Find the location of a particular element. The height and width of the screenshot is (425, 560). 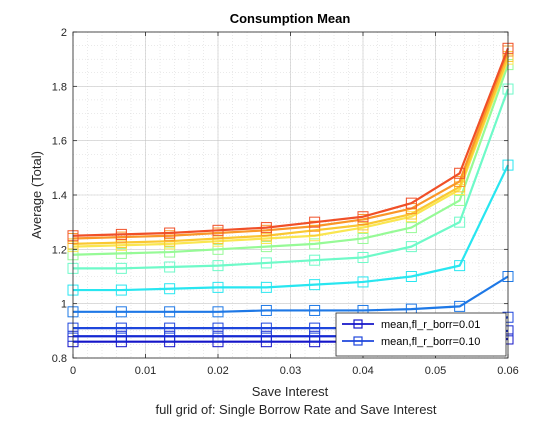

chart-title: Consumption Mean is located at coordinates (290, 18).